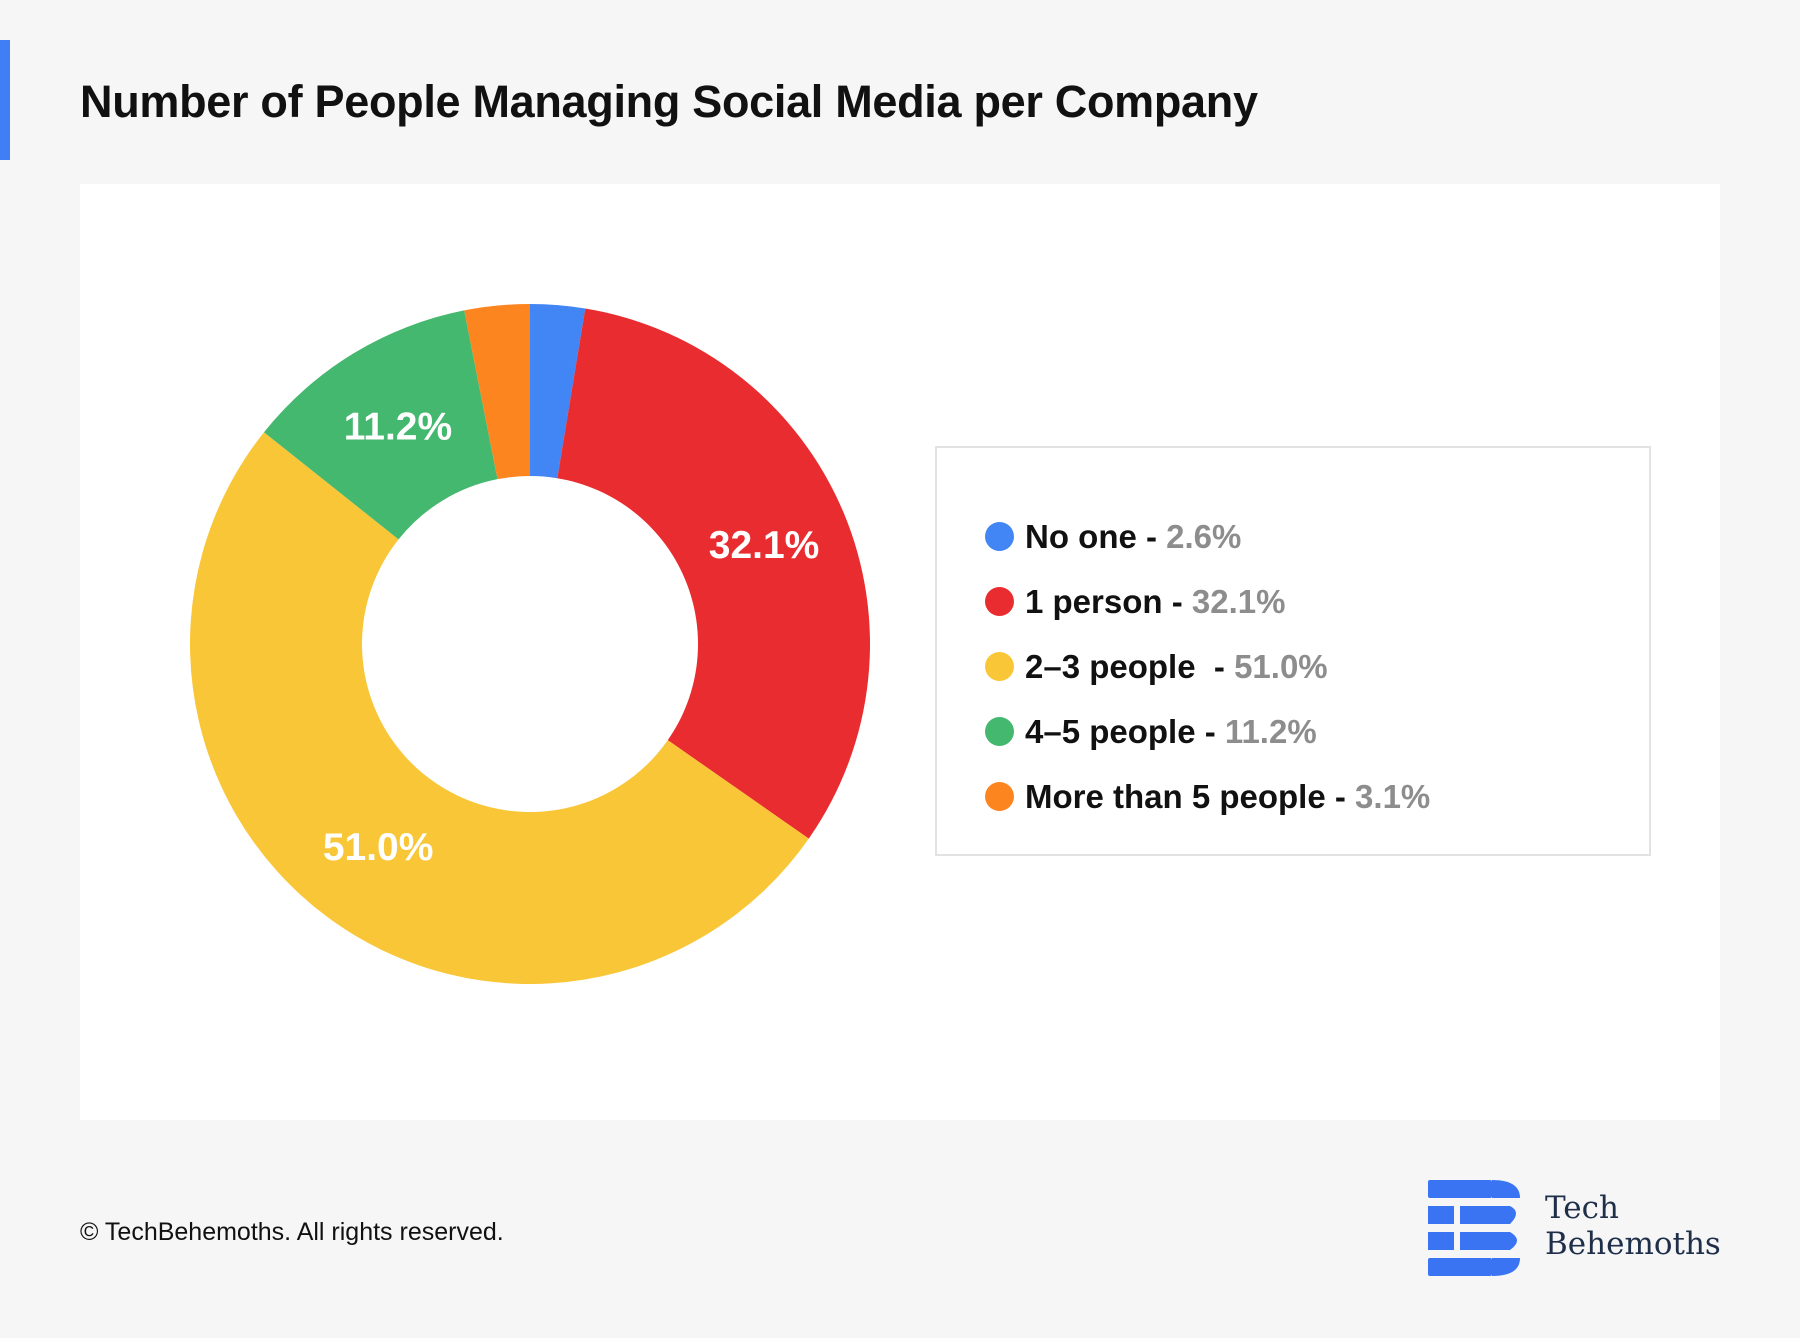 Image resolution: width=1800 pixels, height=1338 pixels. What do you see at coordinates (1474, 1228) in the screenshot?
I see `techbehemoths-logo-icon` at bounding box center [1474, 1228].